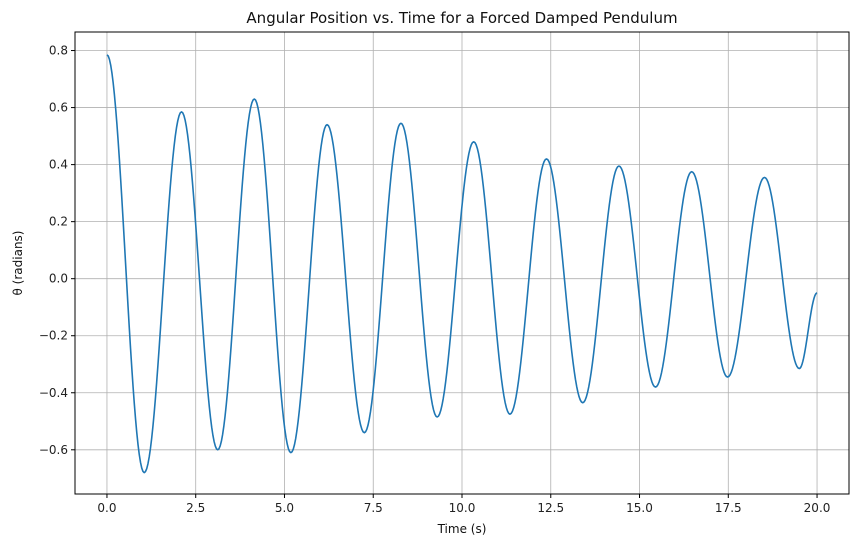 The image size is (859, 547). Describe the element at coordinates (53, 450) in the screenshot. I see `y-tick-label: −0.6` at that location.